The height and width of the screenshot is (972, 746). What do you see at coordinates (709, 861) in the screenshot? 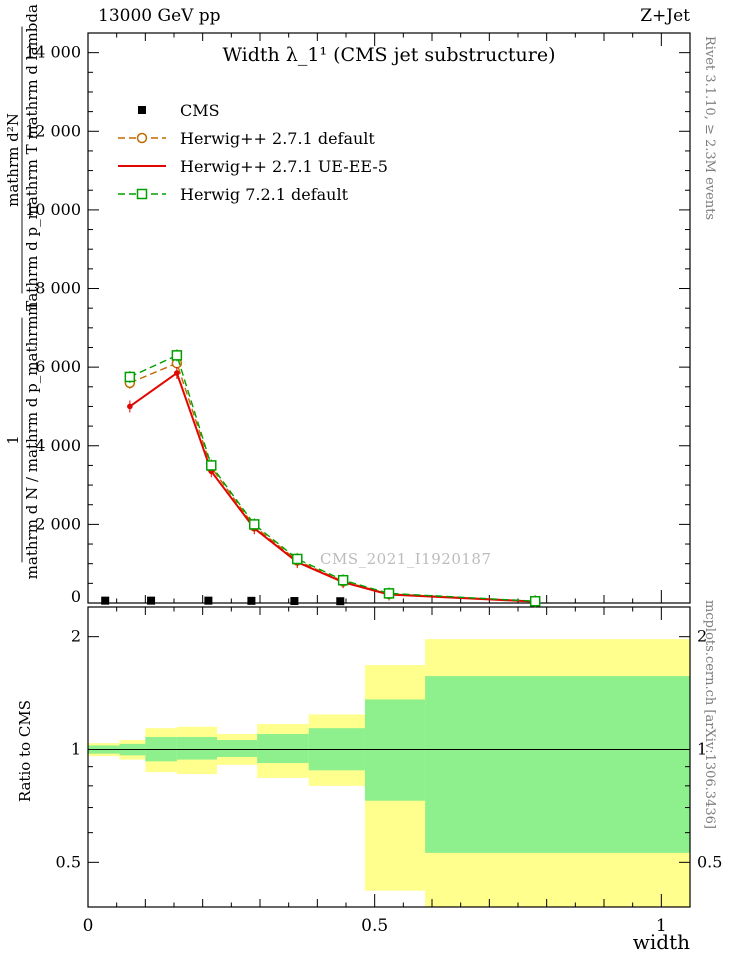
I see `ratio-y-tick-label-right: 0.5` at bounding box center [709, 861].